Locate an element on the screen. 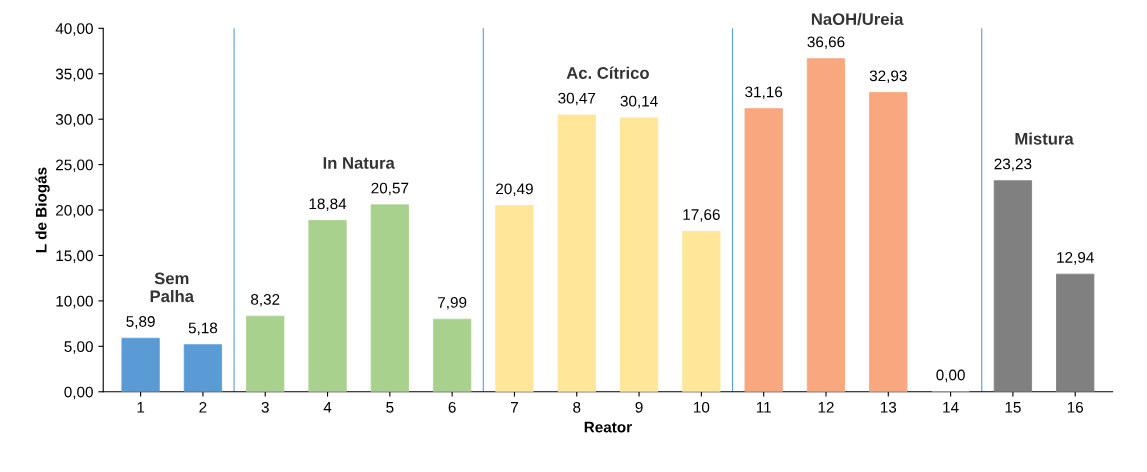  annotation: Ac. Cítrico is located at coordinates (607, 72).